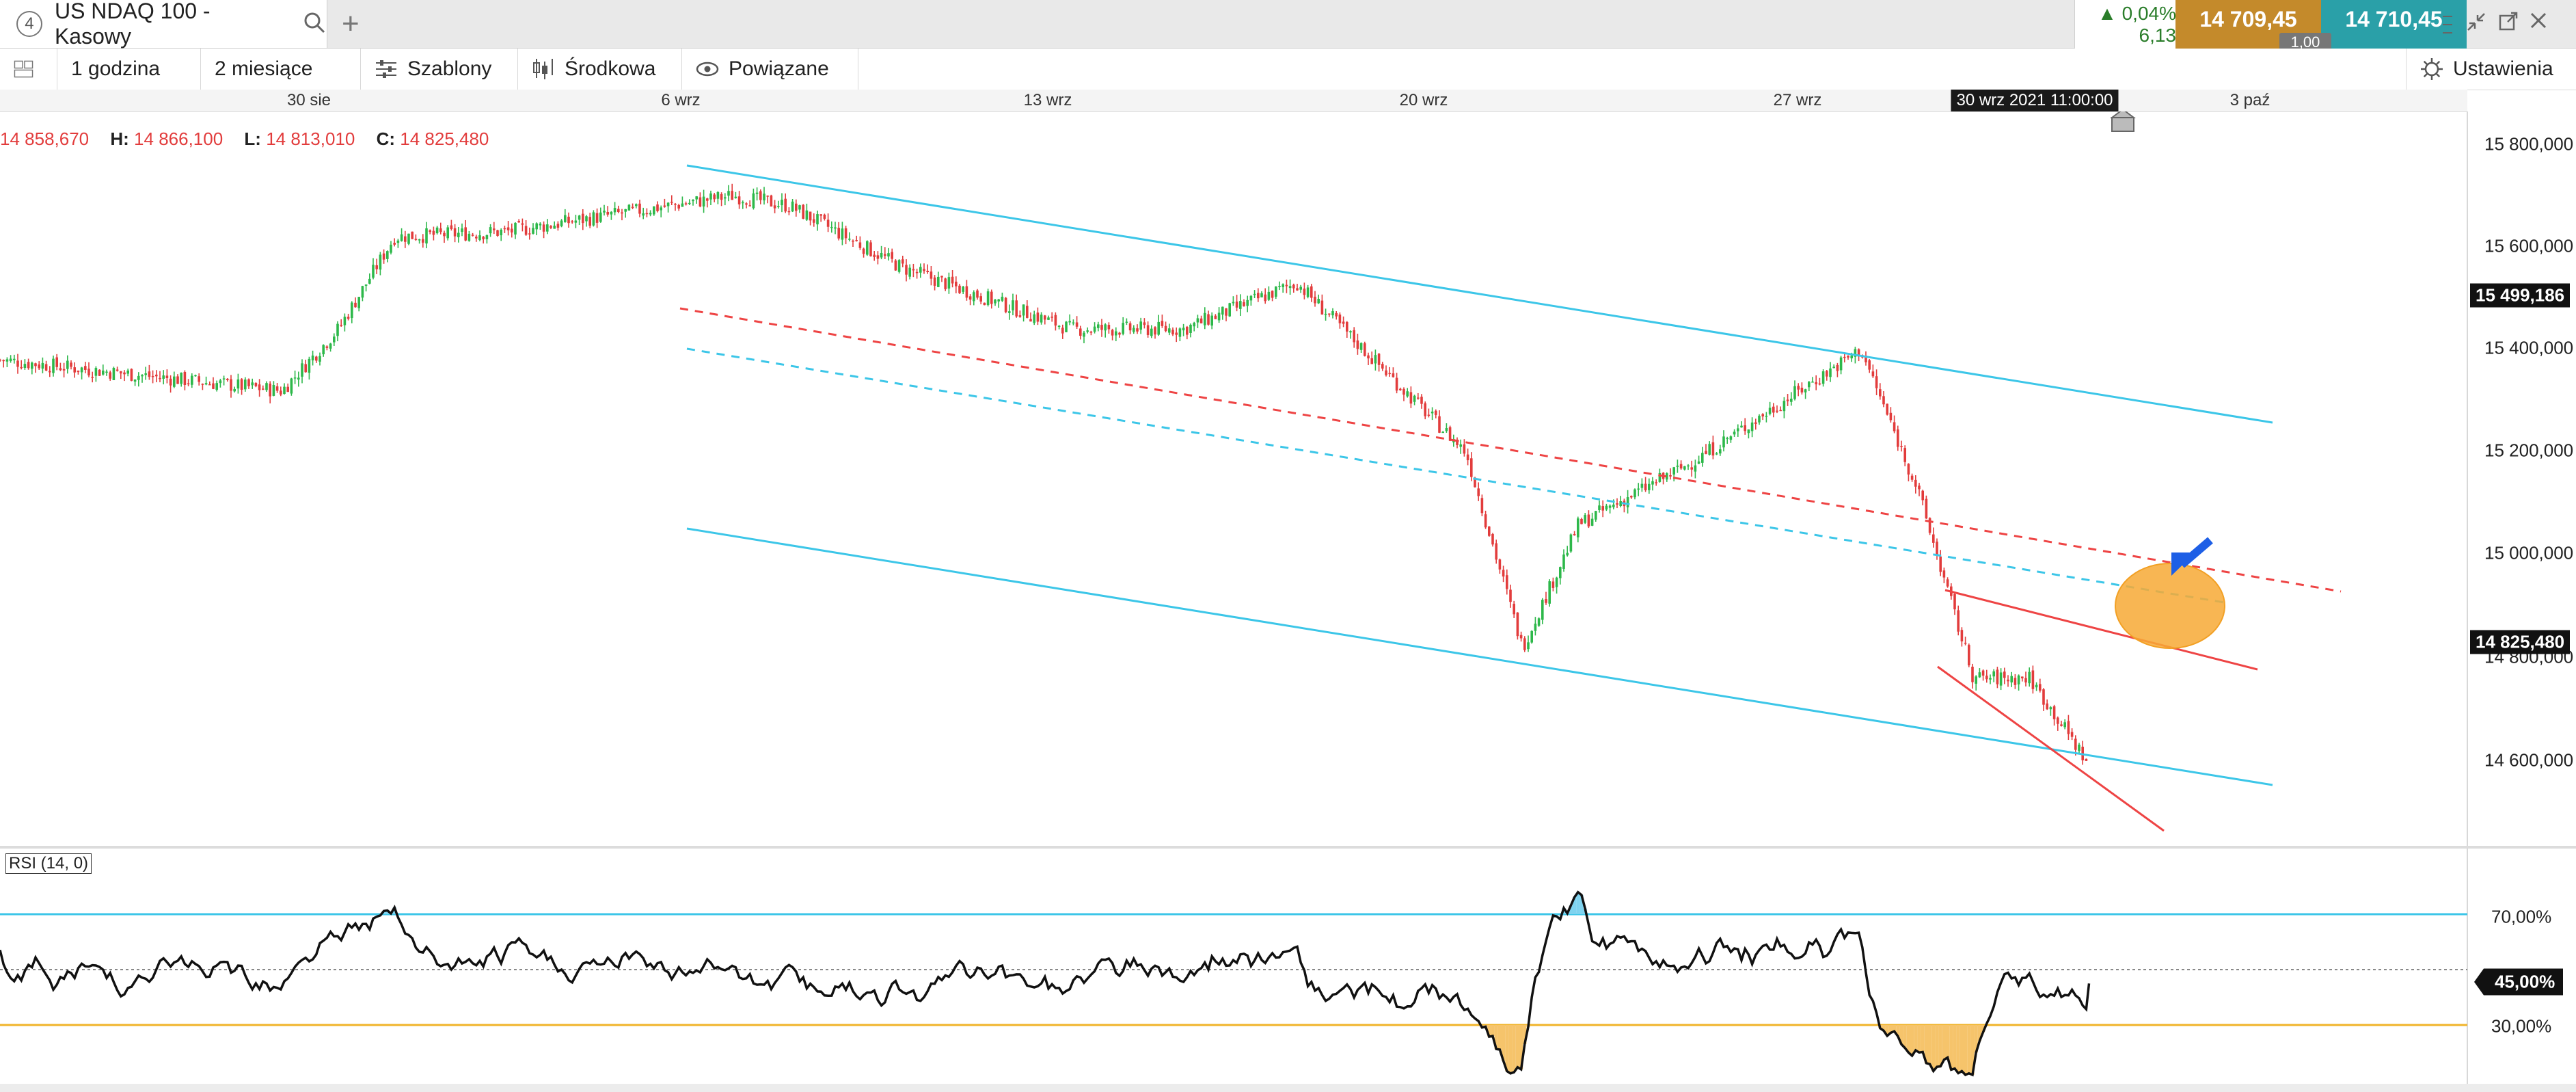 This screenshot has width=2576, height=1092. What do you see at coordinates (49, 863) in the screenshot?
I see `rsi-indicator-label: RSI (14, 0)` at bounding box center [49, 863].